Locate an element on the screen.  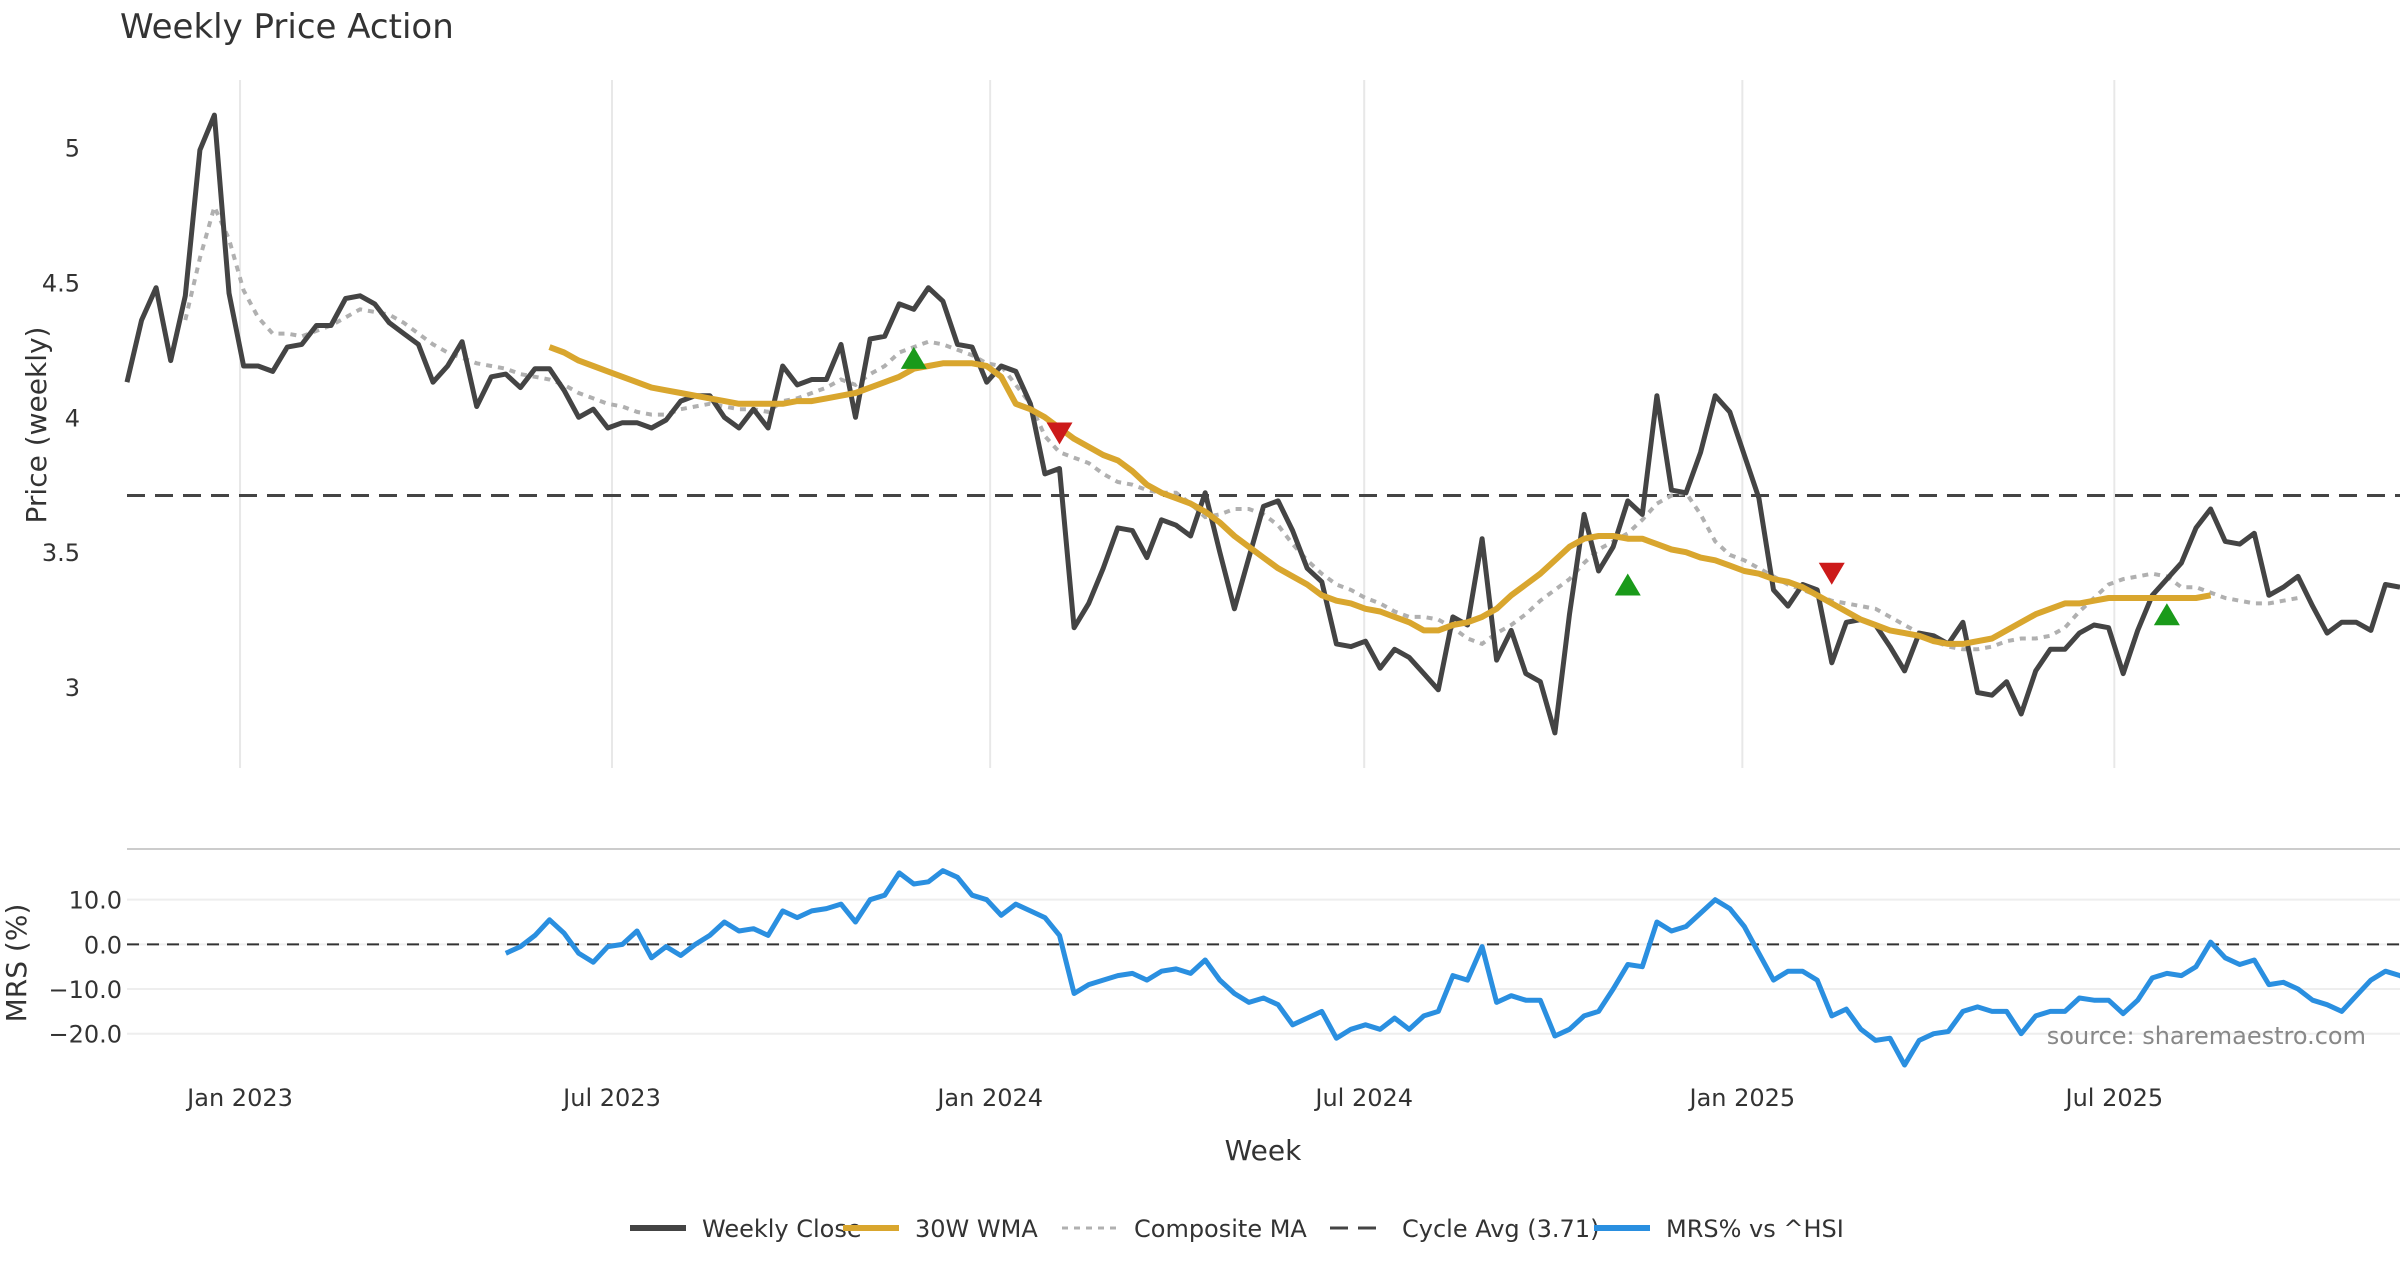
mrs-y-axis-label: MRS (%) is located at coordinates (16, 963).